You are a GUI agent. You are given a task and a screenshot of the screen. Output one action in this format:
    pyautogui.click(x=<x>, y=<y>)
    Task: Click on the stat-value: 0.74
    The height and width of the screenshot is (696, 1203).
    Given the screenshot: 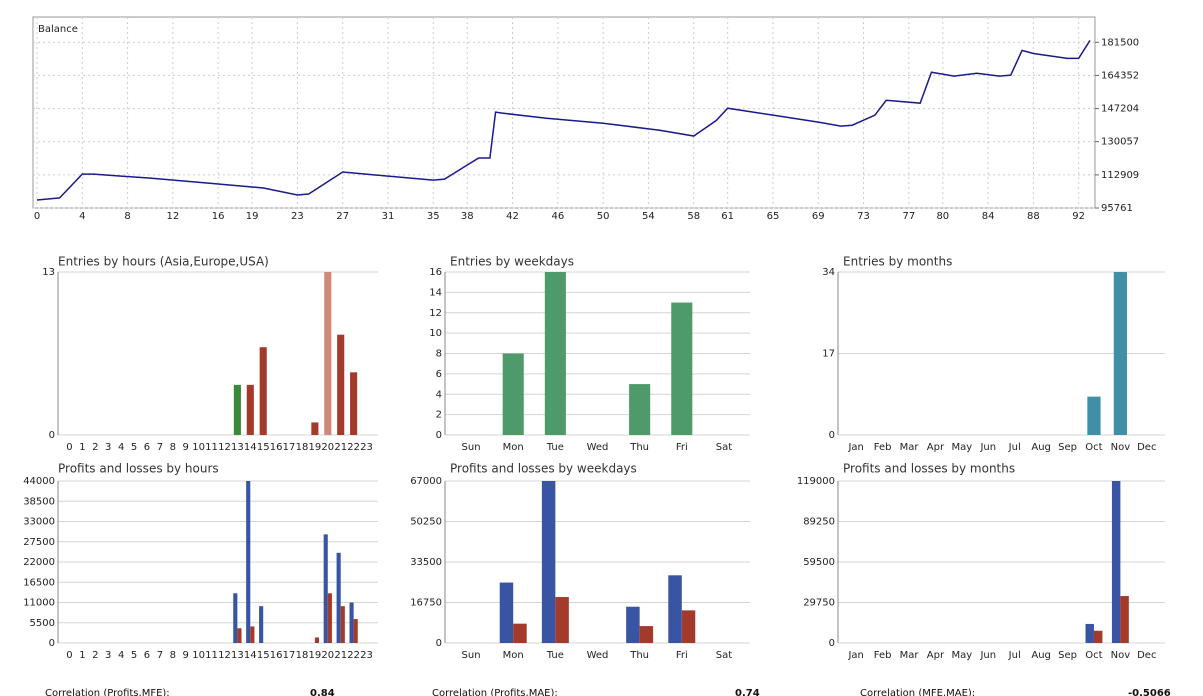 What is the action you would take?
    pyautogui.click(x=747, y=692)
    